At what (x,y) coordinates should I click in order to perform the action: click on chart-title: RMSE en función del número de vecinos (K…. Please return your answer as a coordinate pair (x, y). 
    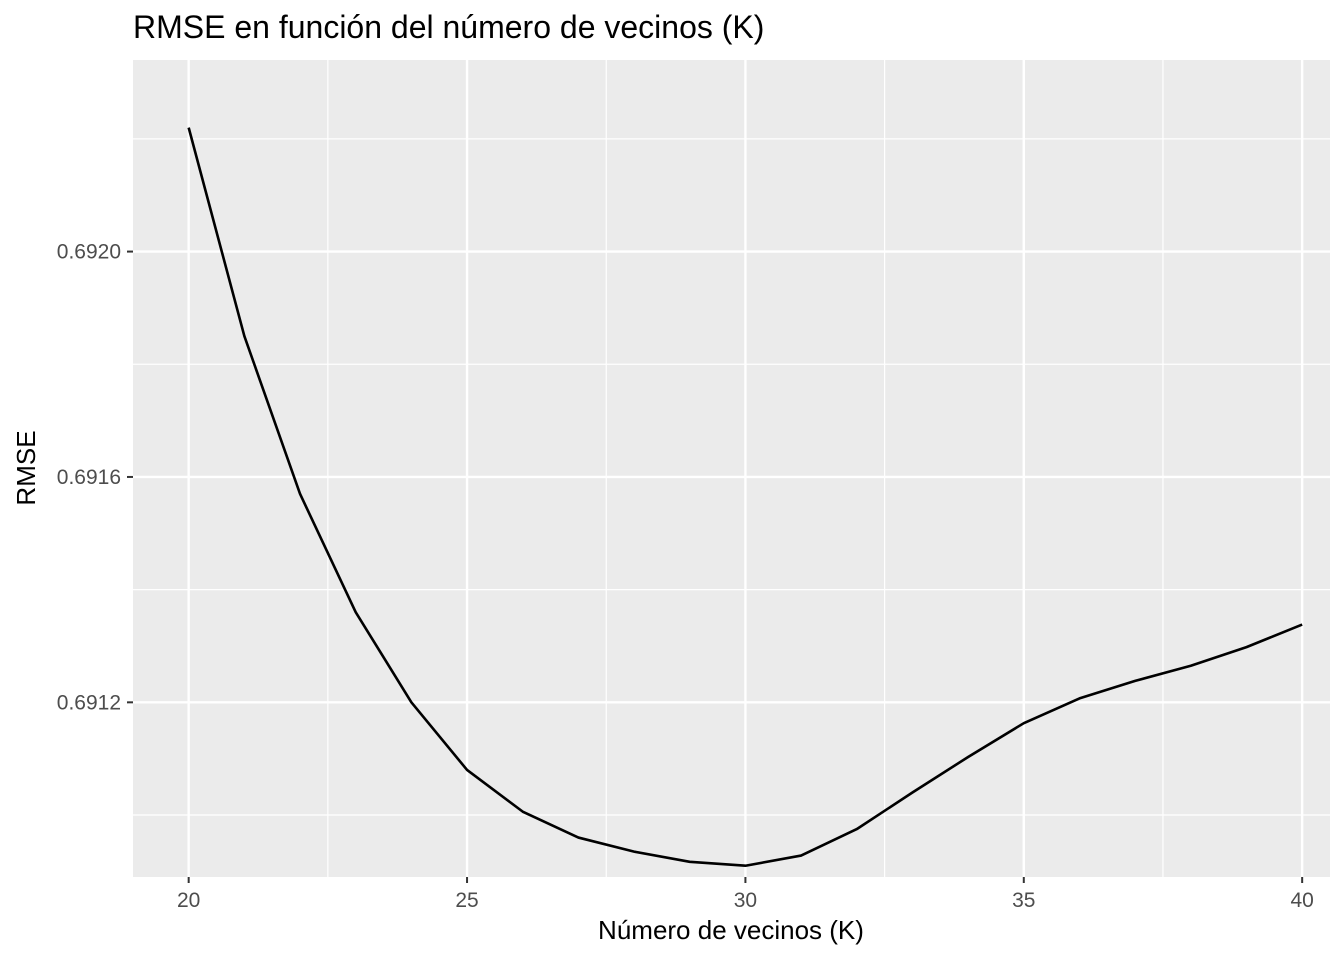
    Looking at the image, I should click on (448, 27).